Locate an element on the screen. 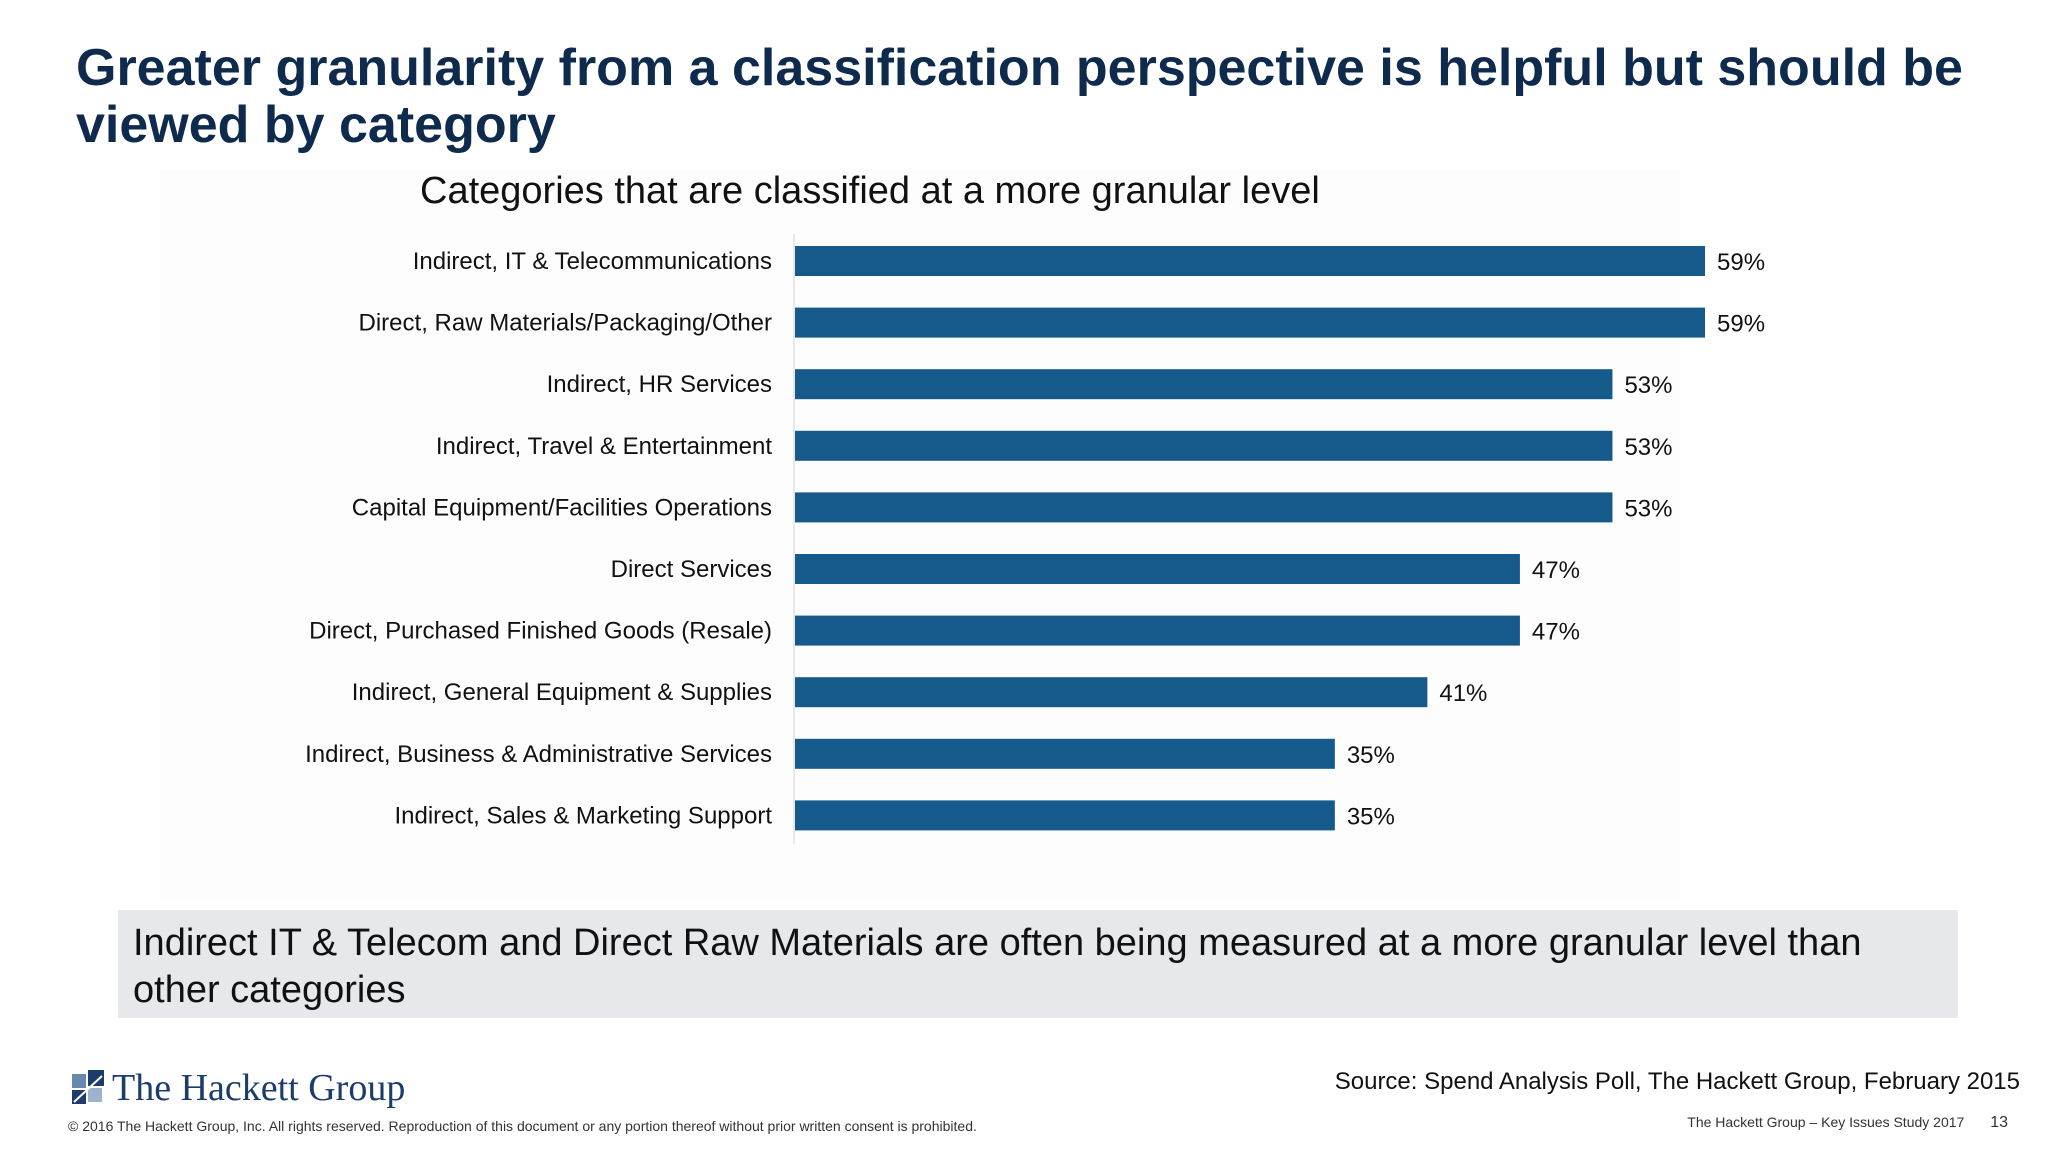 This screenshot has height=1152, width=2048. category-label: Indirect, Travel & Entertainment is located at coordinates (604, 446).